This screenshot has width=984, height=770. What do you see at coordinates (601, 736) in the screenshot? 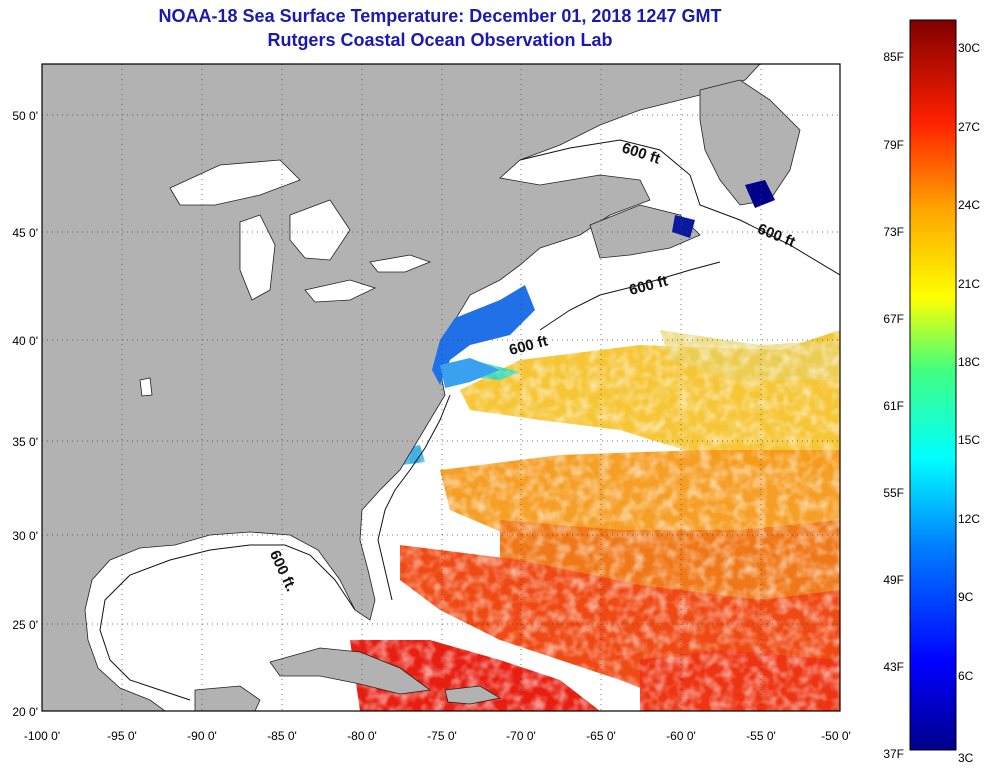
I see `lon-tick-label: -65 0'` at bounding box center [601, 736].